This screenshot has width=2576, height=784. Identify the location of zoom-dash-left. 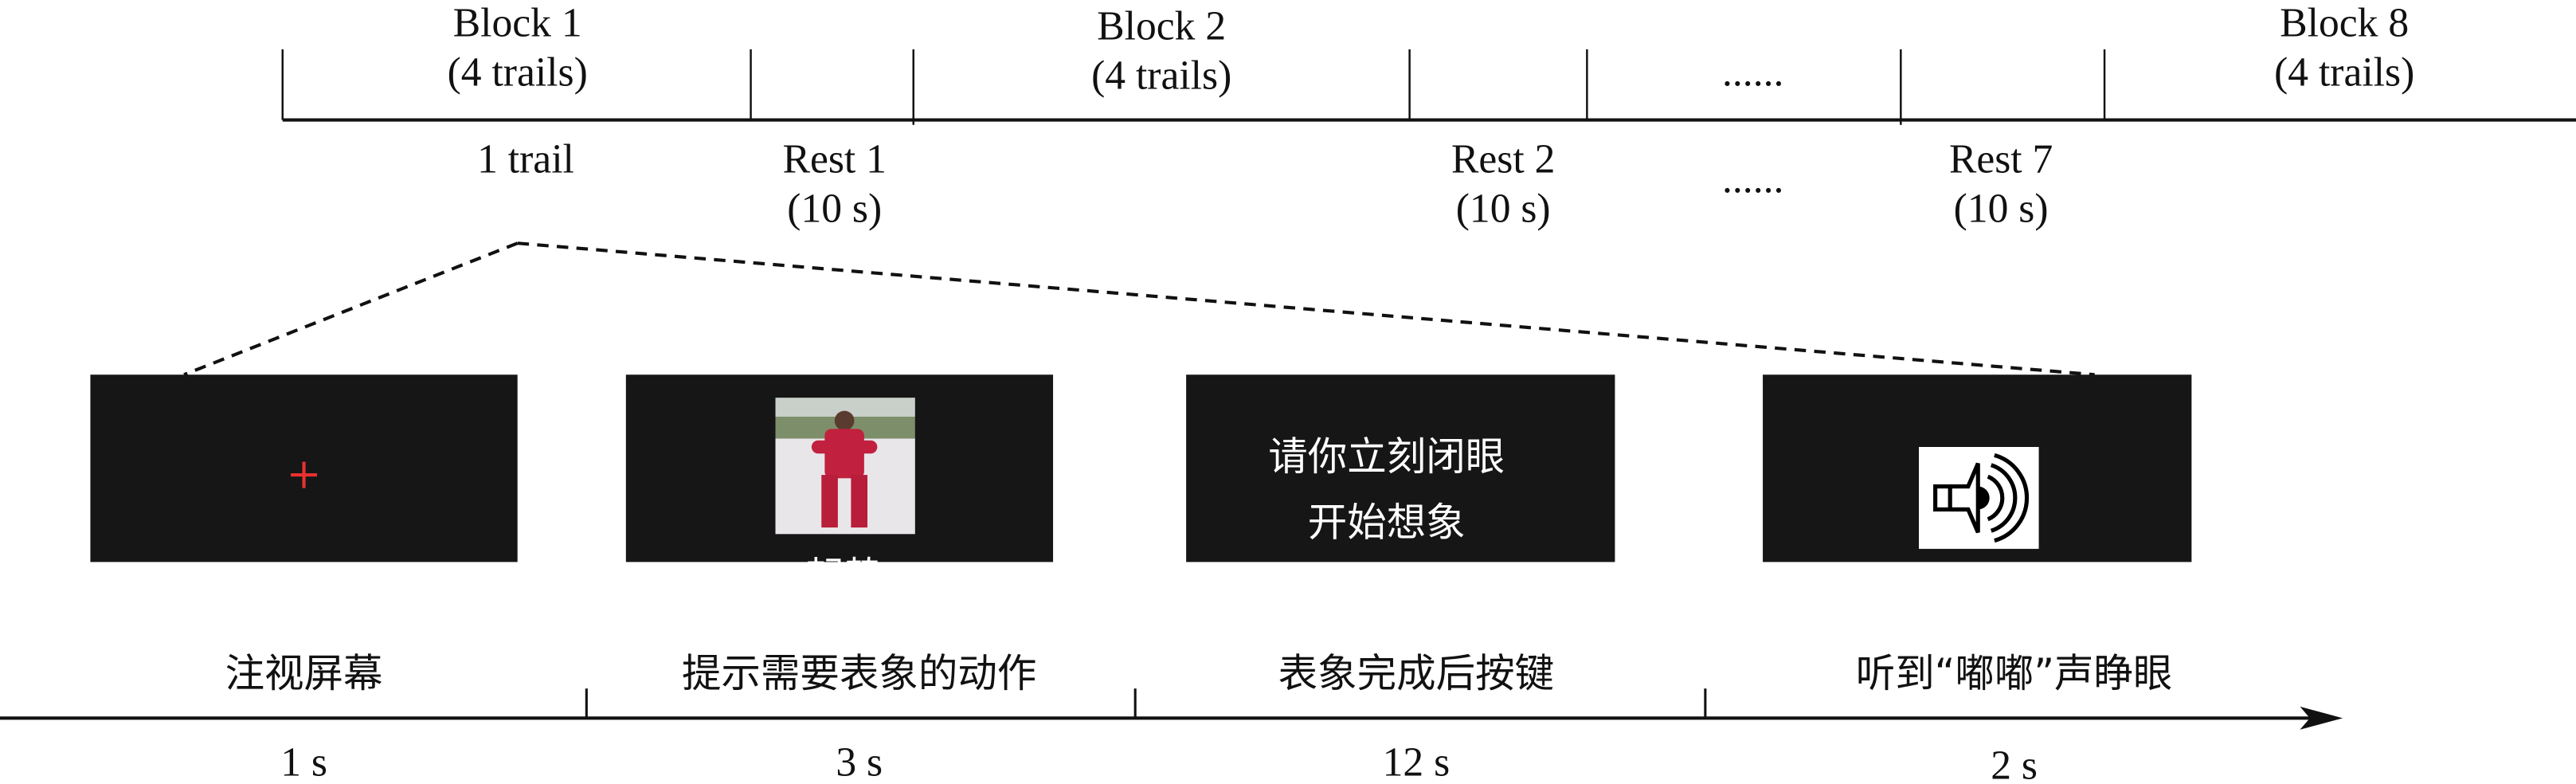
(351, 309).